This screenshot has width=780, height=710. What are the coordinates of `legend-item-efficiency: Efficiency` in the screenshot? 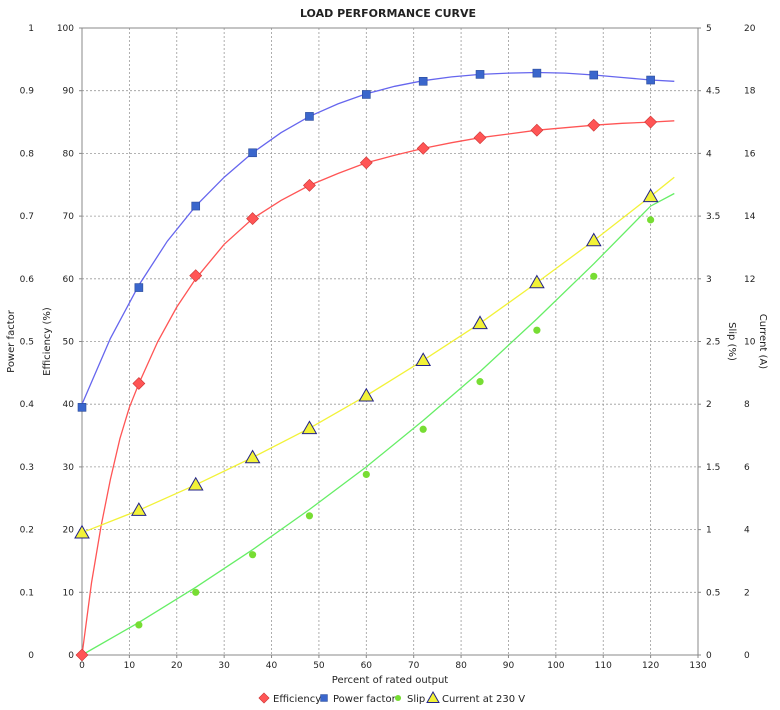 It's located at (289, 698).